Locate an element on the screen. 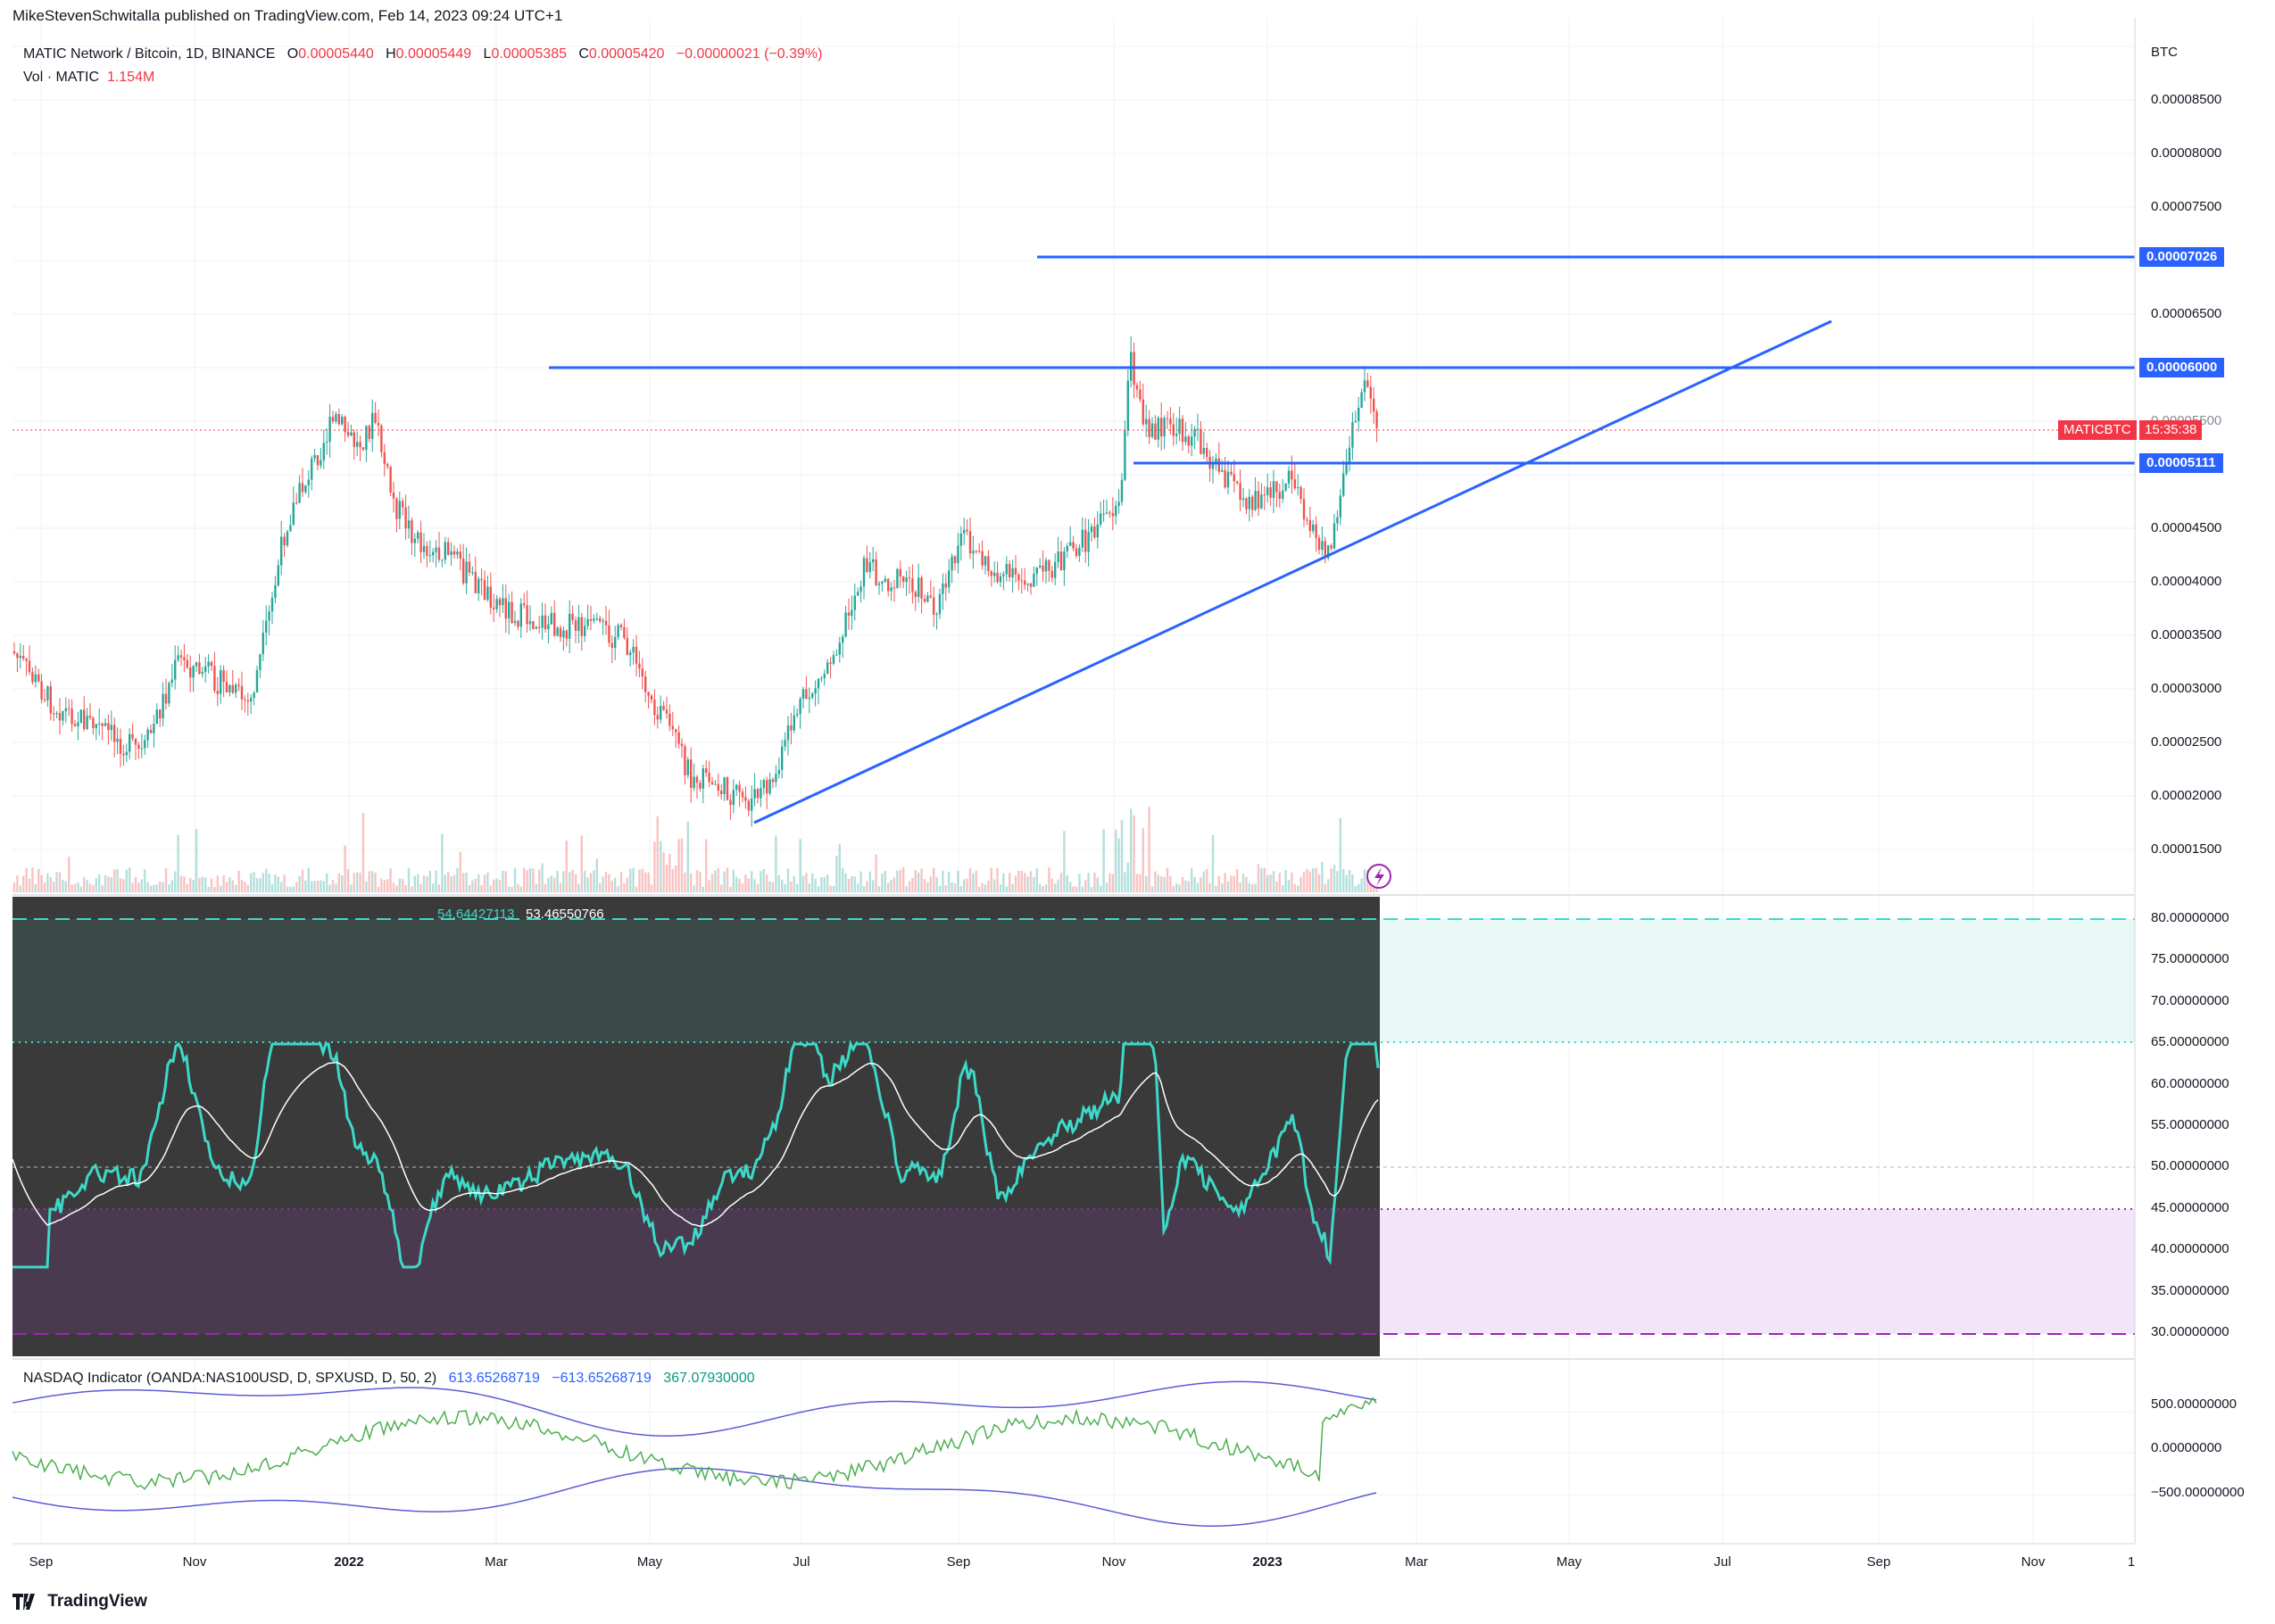 This screenshot has height=1624, width=2275. price-axis-label: 0.00002500 is located at coordinates (2186, 742).